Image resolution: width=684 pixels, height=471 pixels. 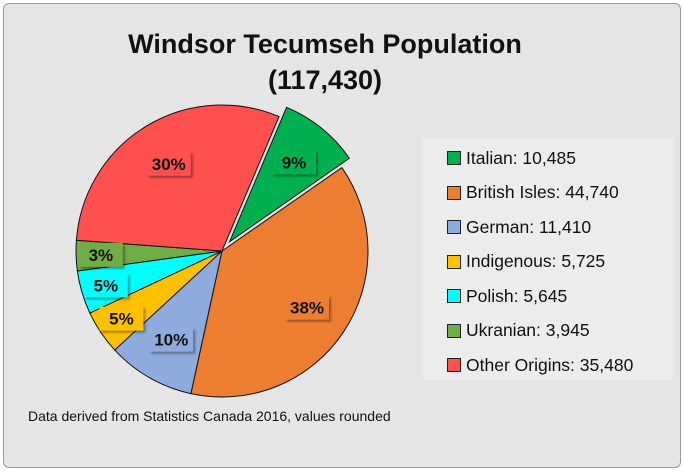 I want to click on data-label-text: 30%, so click(x=169, y=164).